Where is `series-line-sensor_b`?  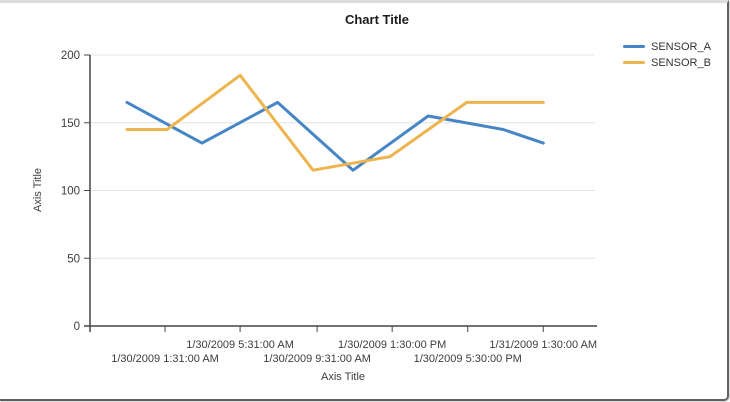 series-line-sensor_b is located at coordinates (335, 122).